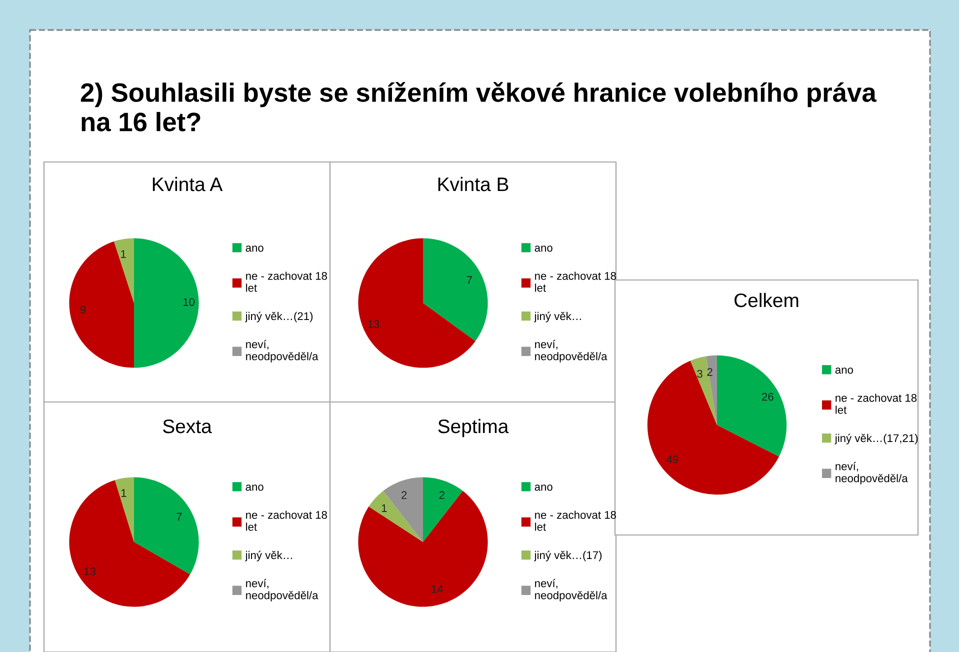 The image size is (959, 652). Describe the element at coordinates (473, 428) in the screenshot. I see `chart-title: Septima` at that location.